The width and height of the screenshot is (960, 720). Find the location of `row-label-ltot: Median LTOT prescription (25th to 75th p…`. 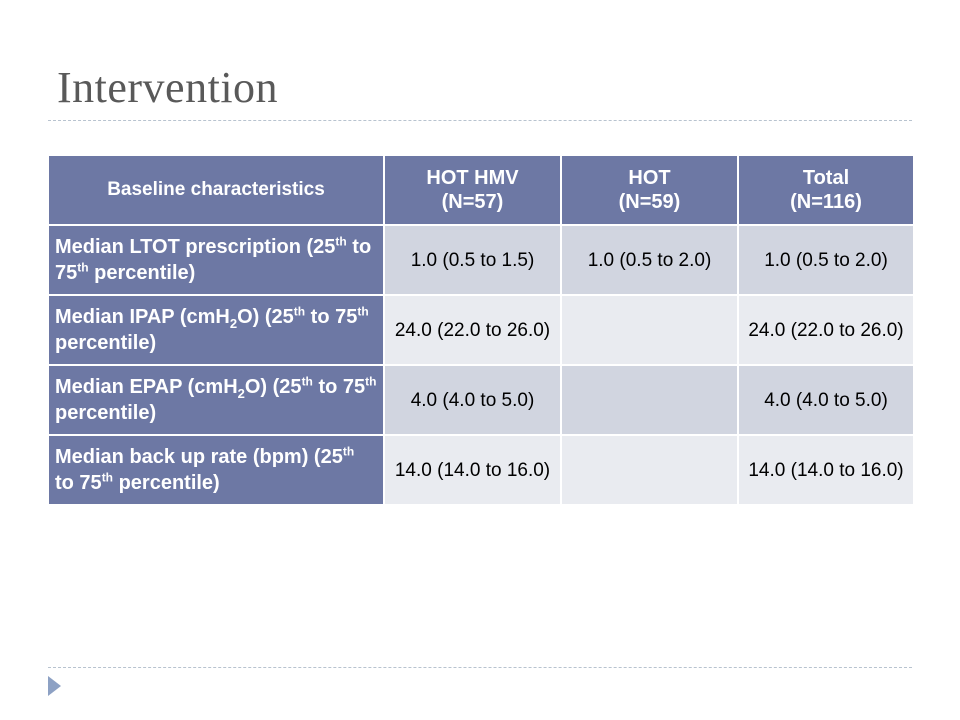

row-label-ltot: Median LTOT prescription (25th to 75th p… is located at coordinates (216, 260).